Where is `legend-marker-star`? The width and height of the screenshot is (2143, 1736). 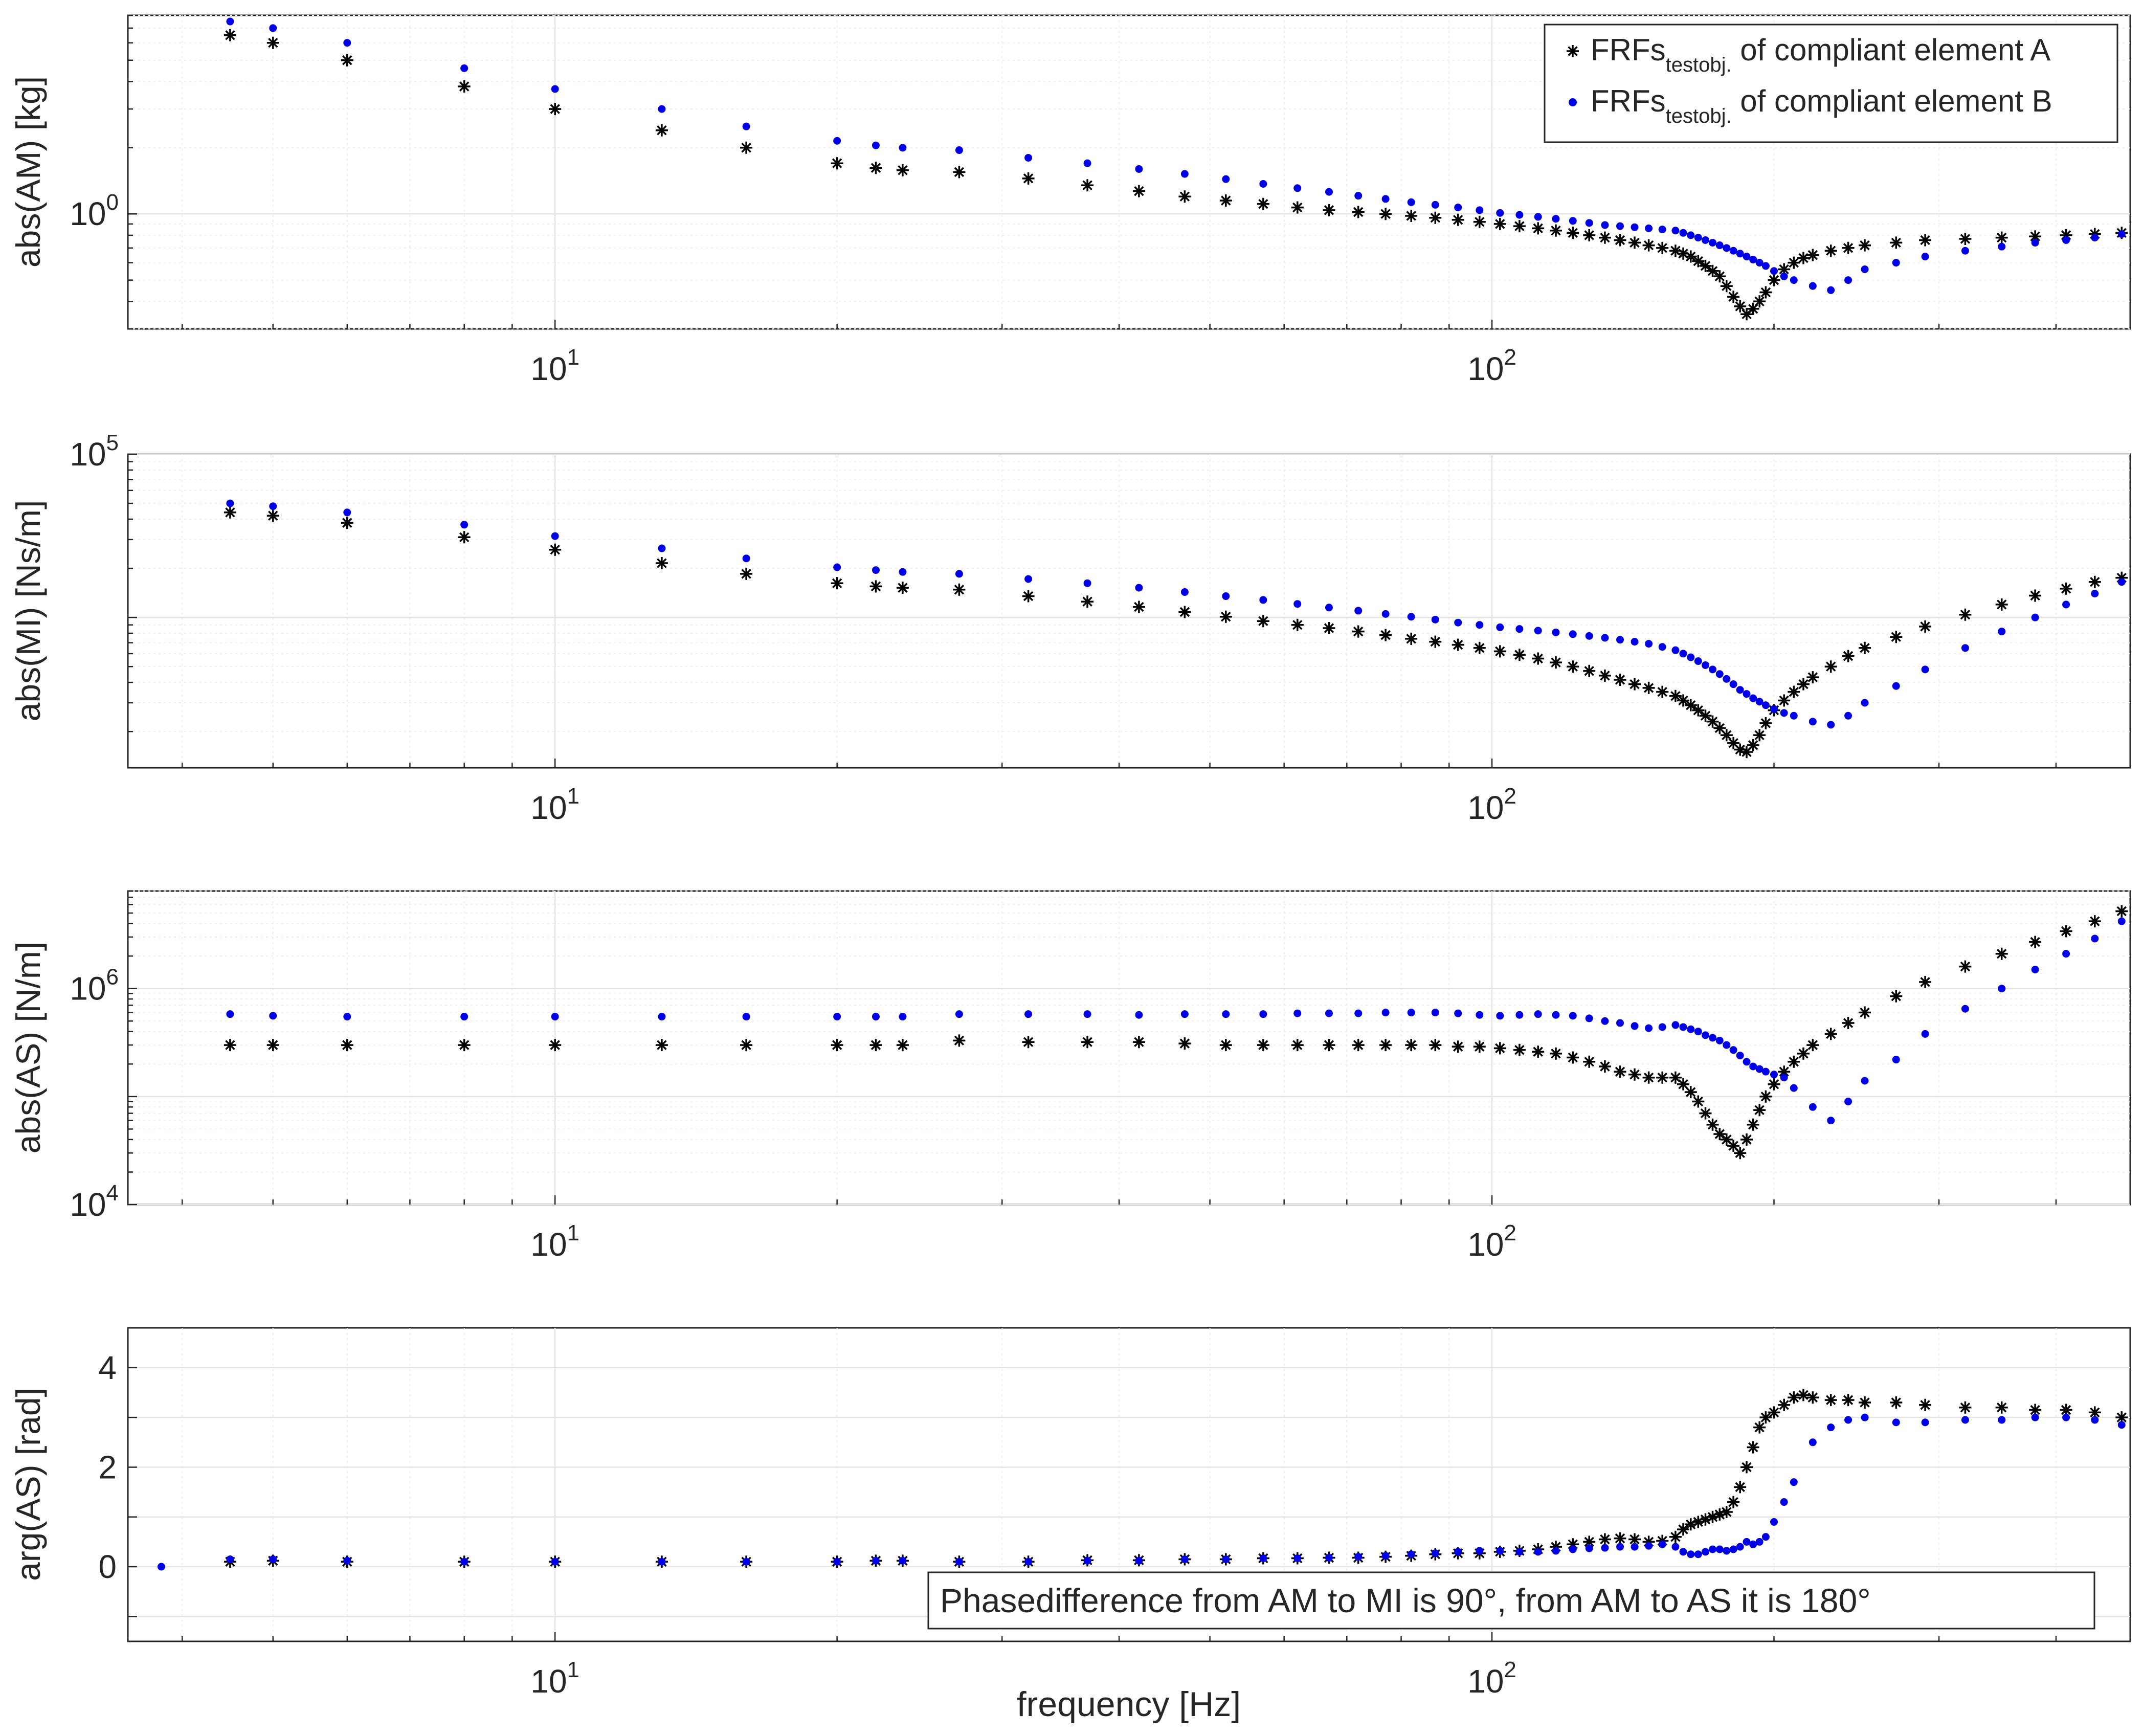 legend-marker-star is located at coordinates (1573, 51).